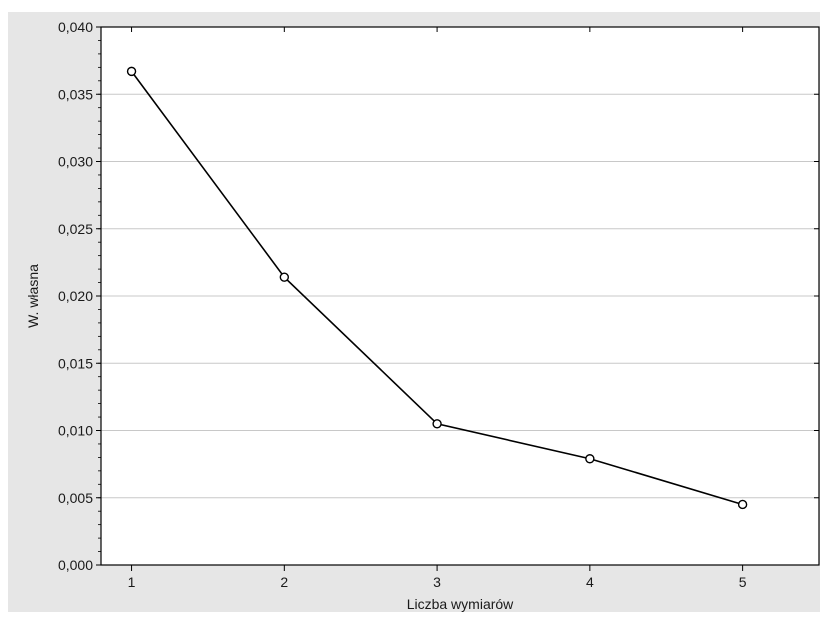  I want to click on x-tick-label: 4, so click(590, 582).